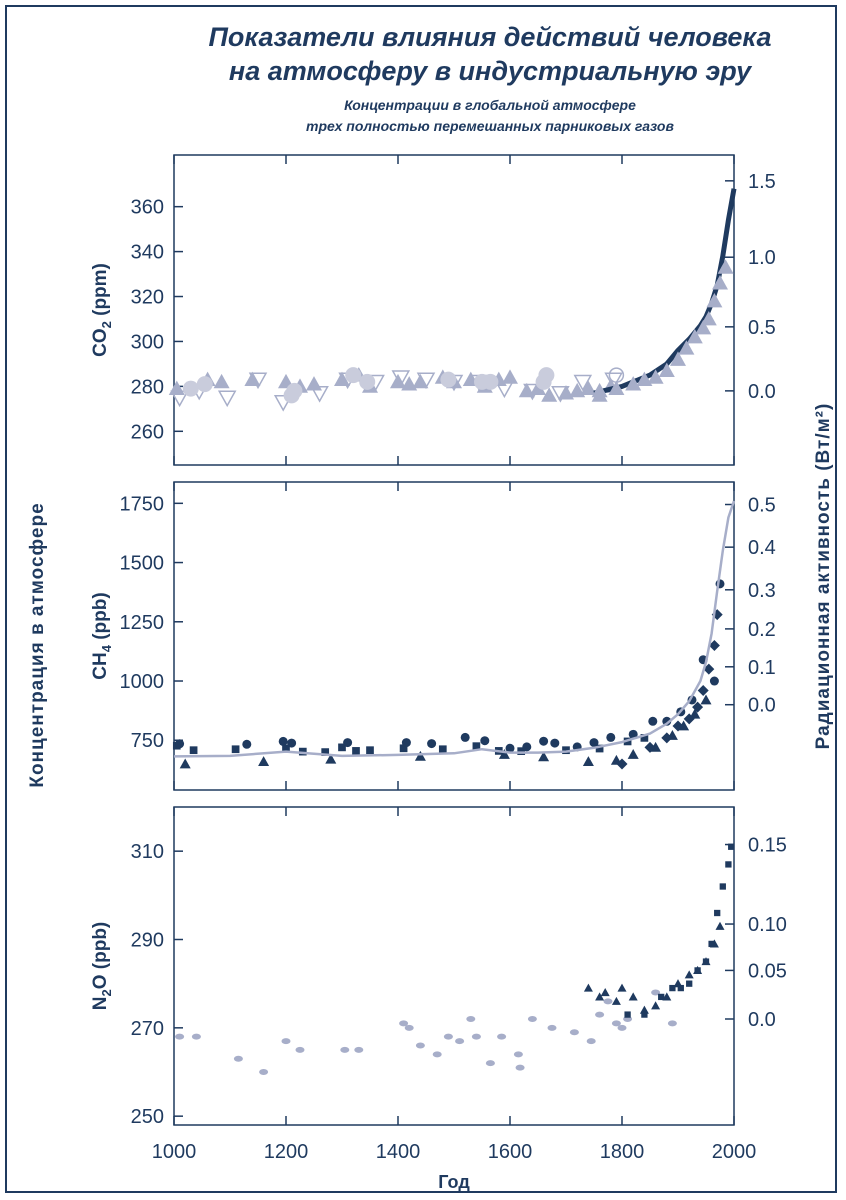  What do you see at coordinates (147, 253) in the screenshot?
I see `y-tick-label: 340` at bounding box center [147, 253].